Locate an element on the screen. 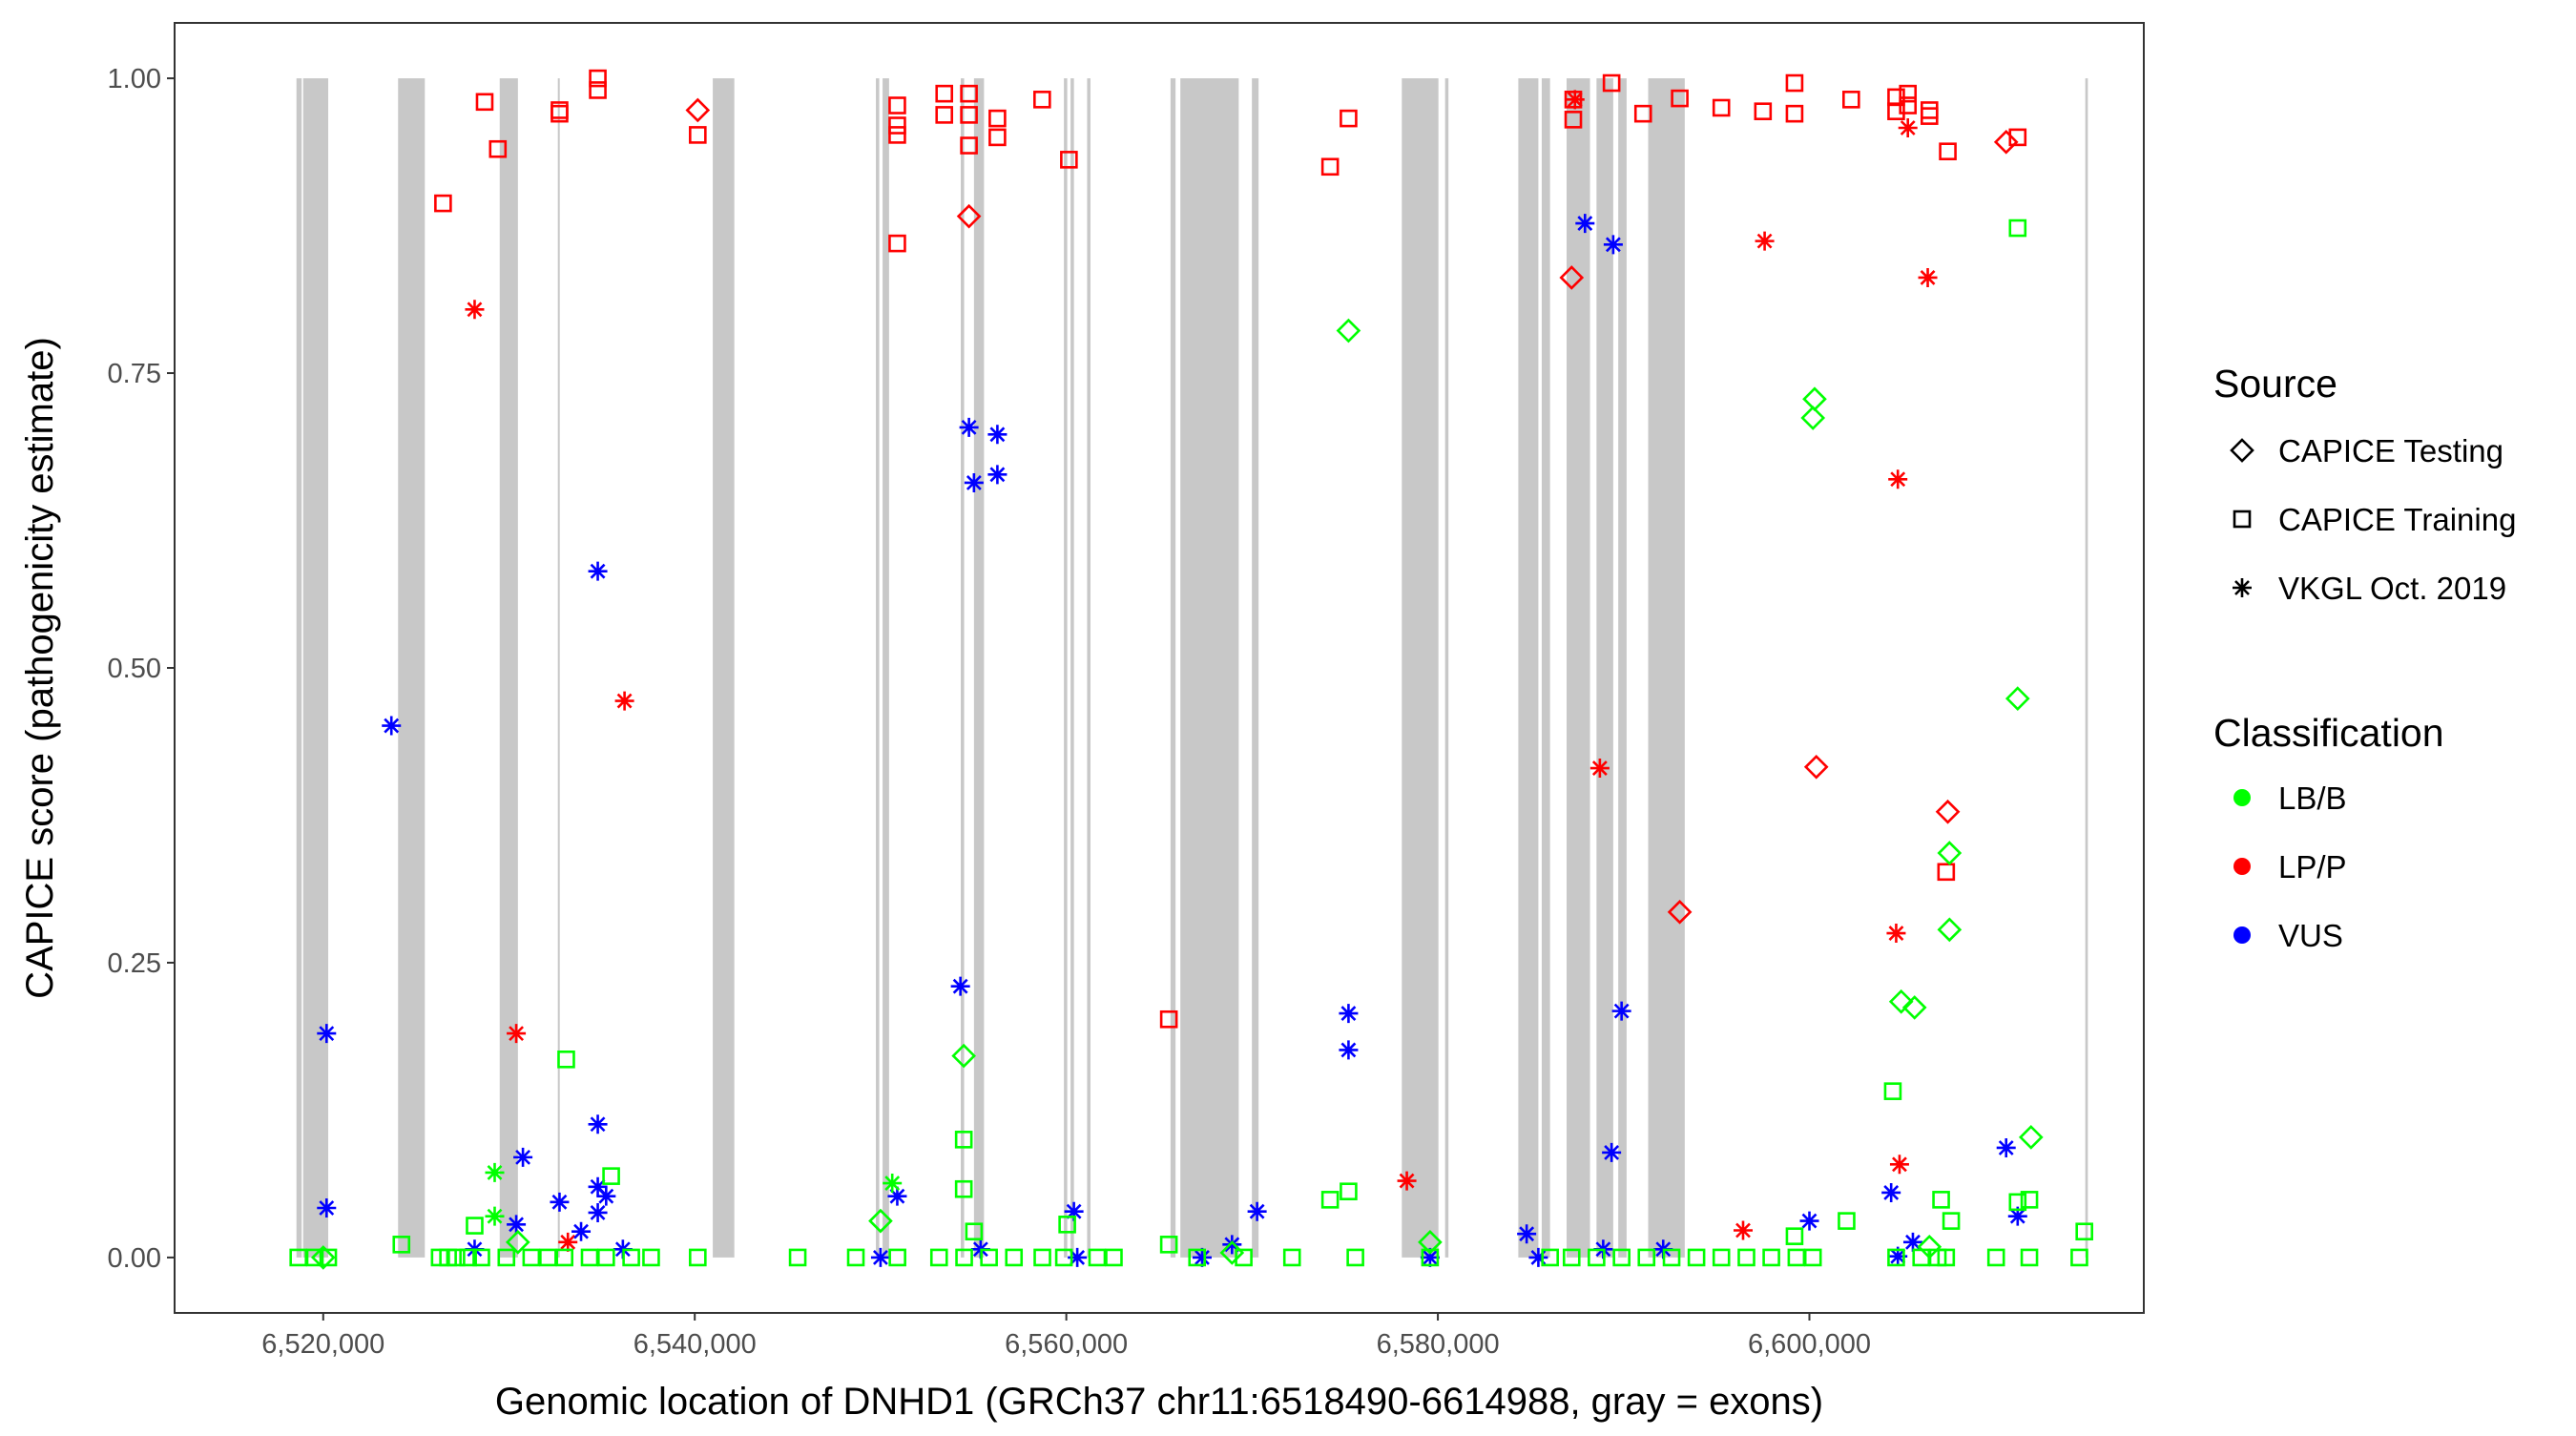 The image size is (2576, 1436). y-tick-label: 0.75 is located at coordinates (134, 374).